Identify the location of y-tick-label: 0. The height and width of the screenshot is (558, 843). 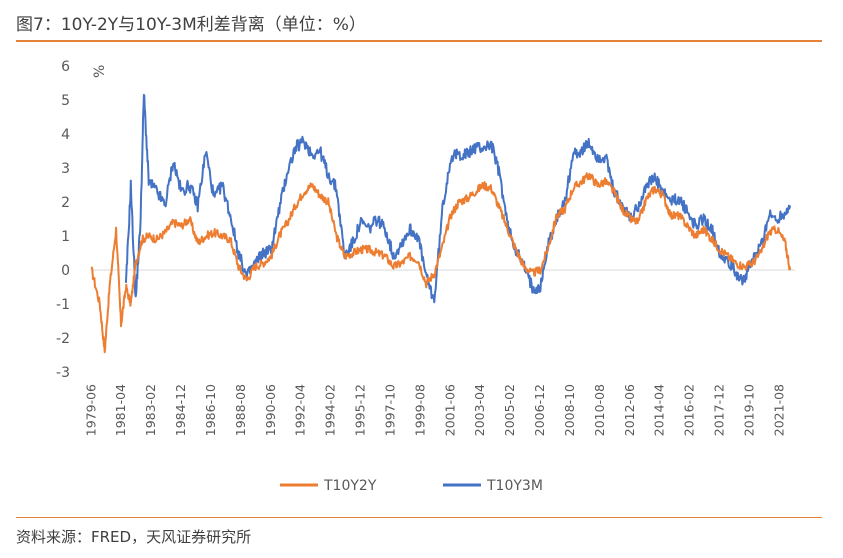
(65, 271).